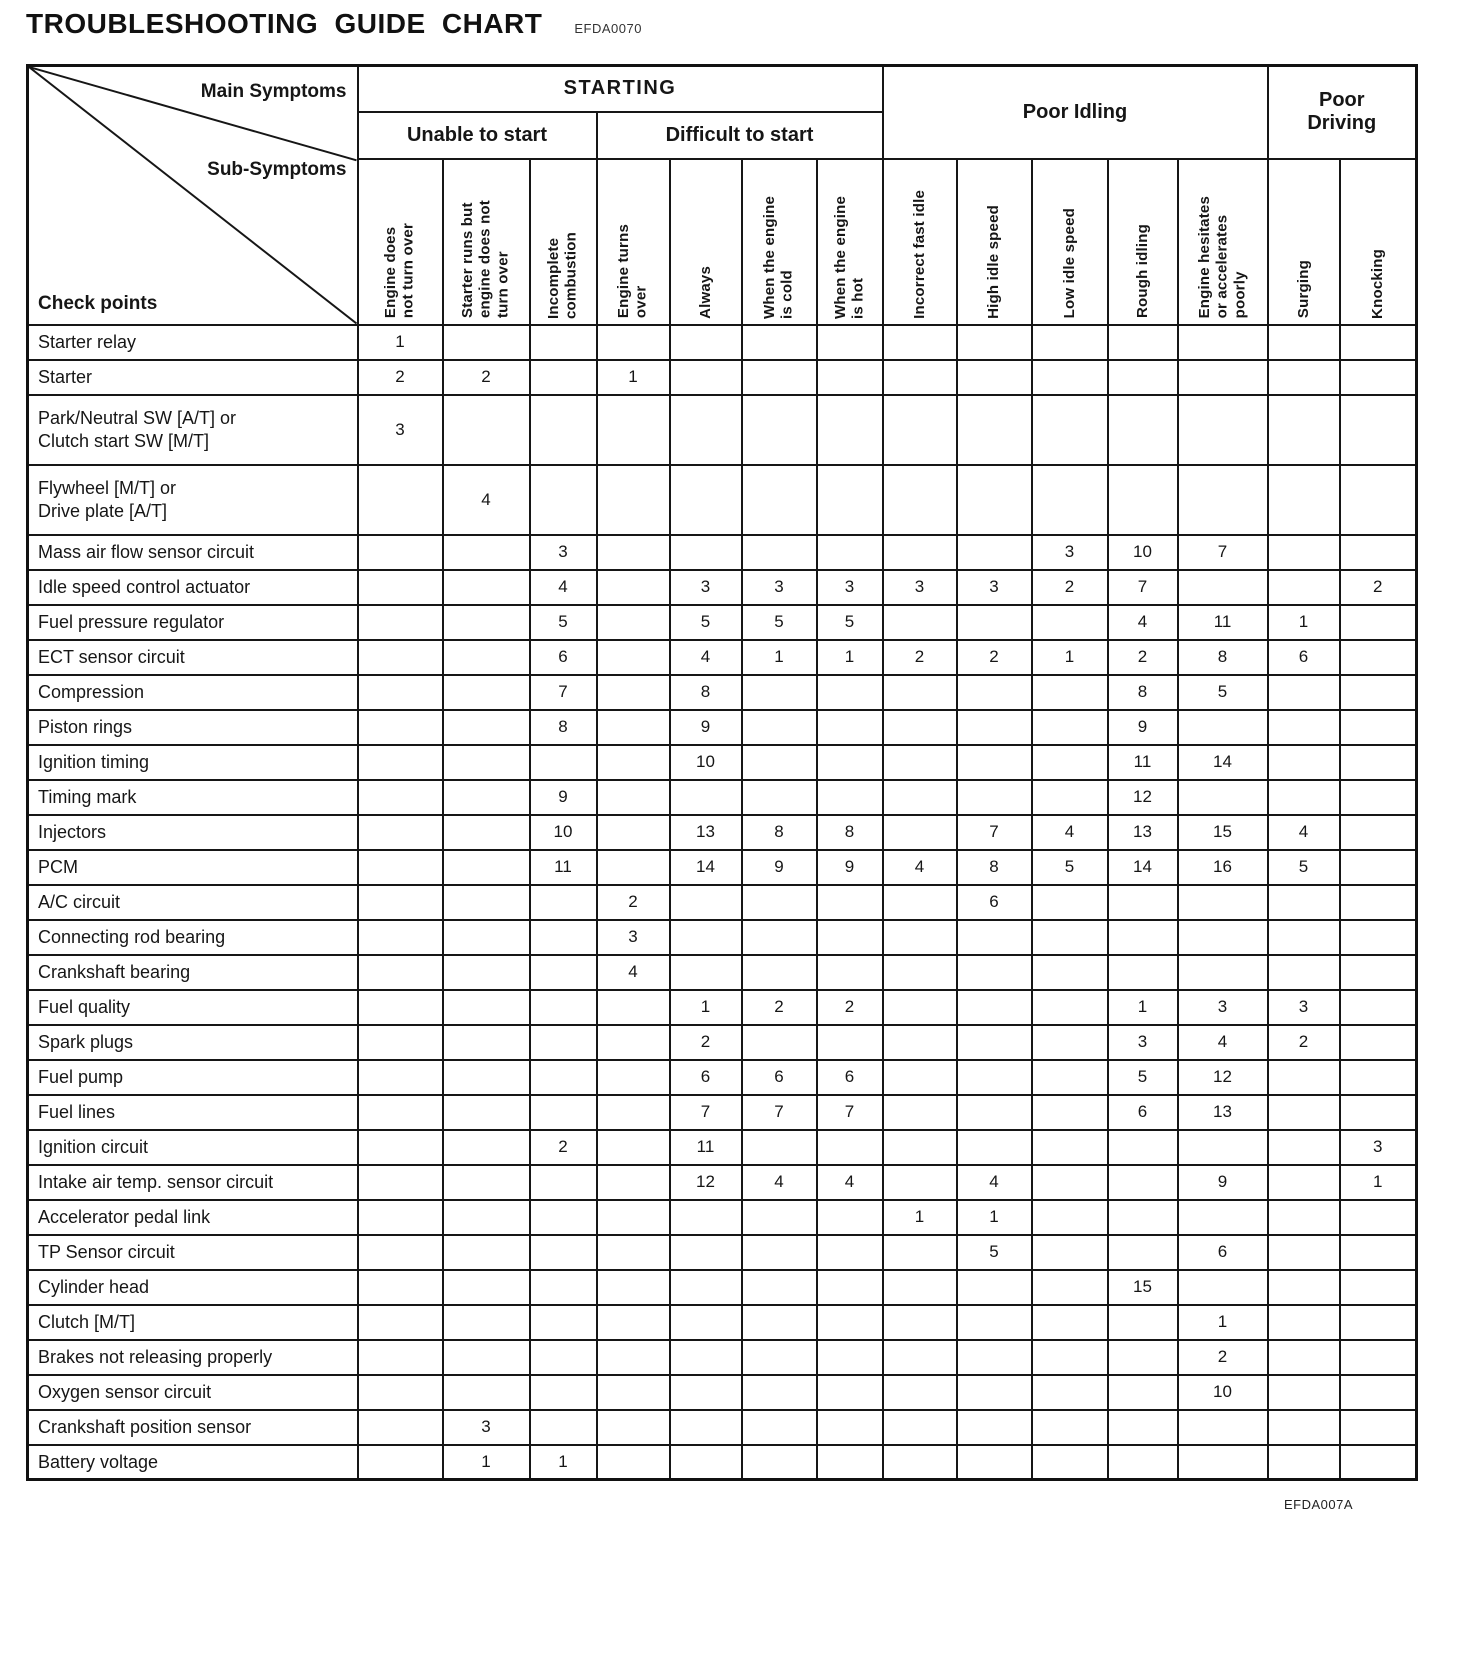  Describe the element at coordinates (1222, 1077) in the screenshot. I see `value-cell: 12` at that location.